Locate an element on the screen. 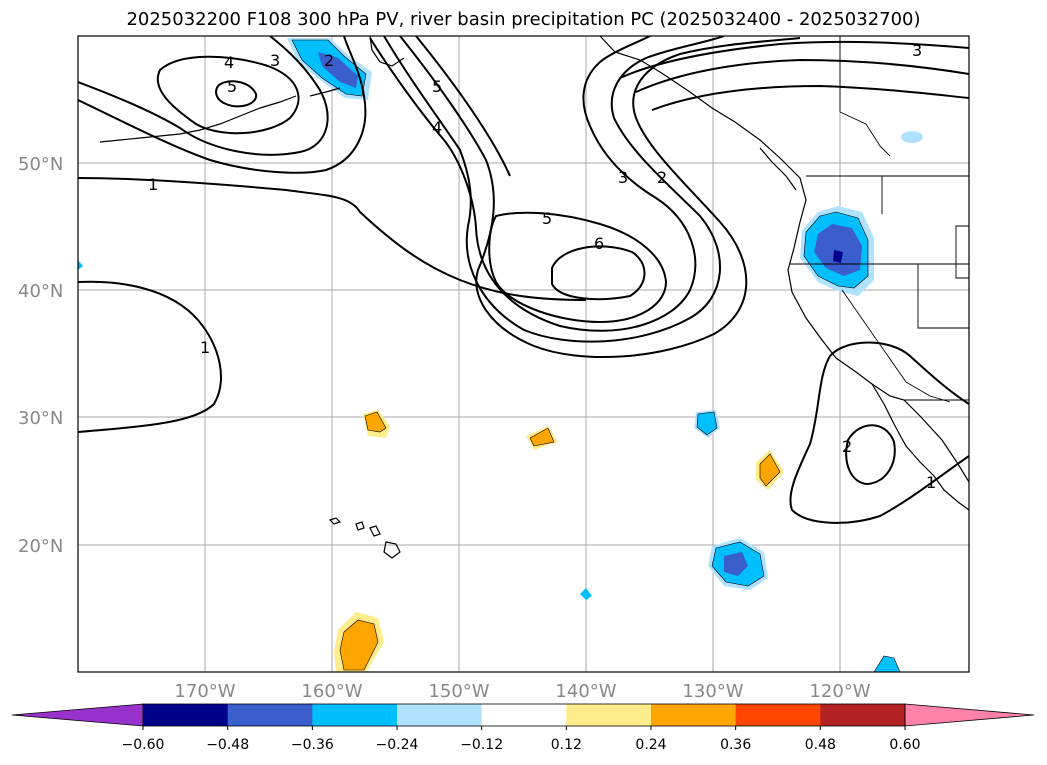 The width and height of the screenshot is (1047, 765). colorbar-tick-label: 0.36 is located at coordinates (735, 745).